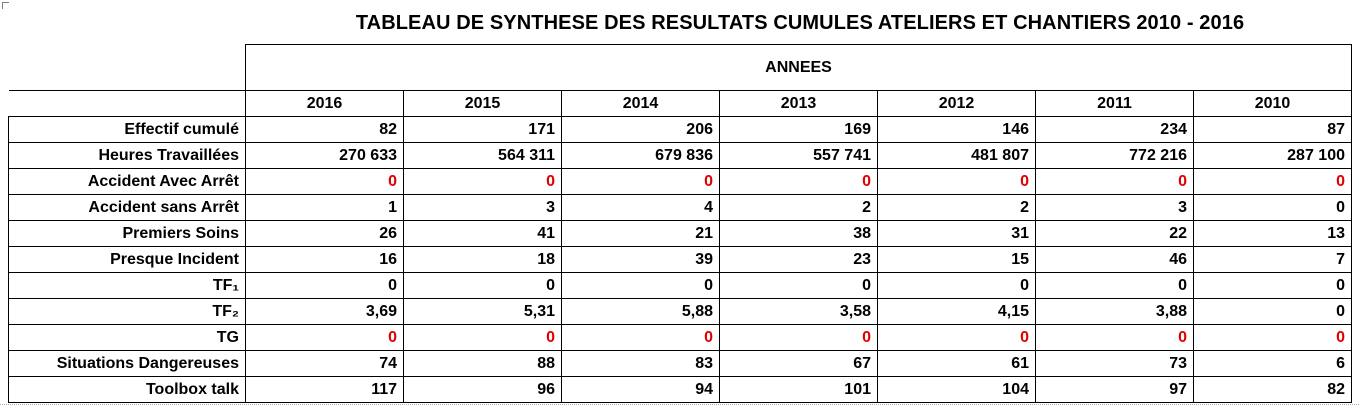 This screenshot has height=413, width=1359. Describe the element at coordinates (127, 389) in the screenshot. I see `row-label: Toolbox talk` at that location.